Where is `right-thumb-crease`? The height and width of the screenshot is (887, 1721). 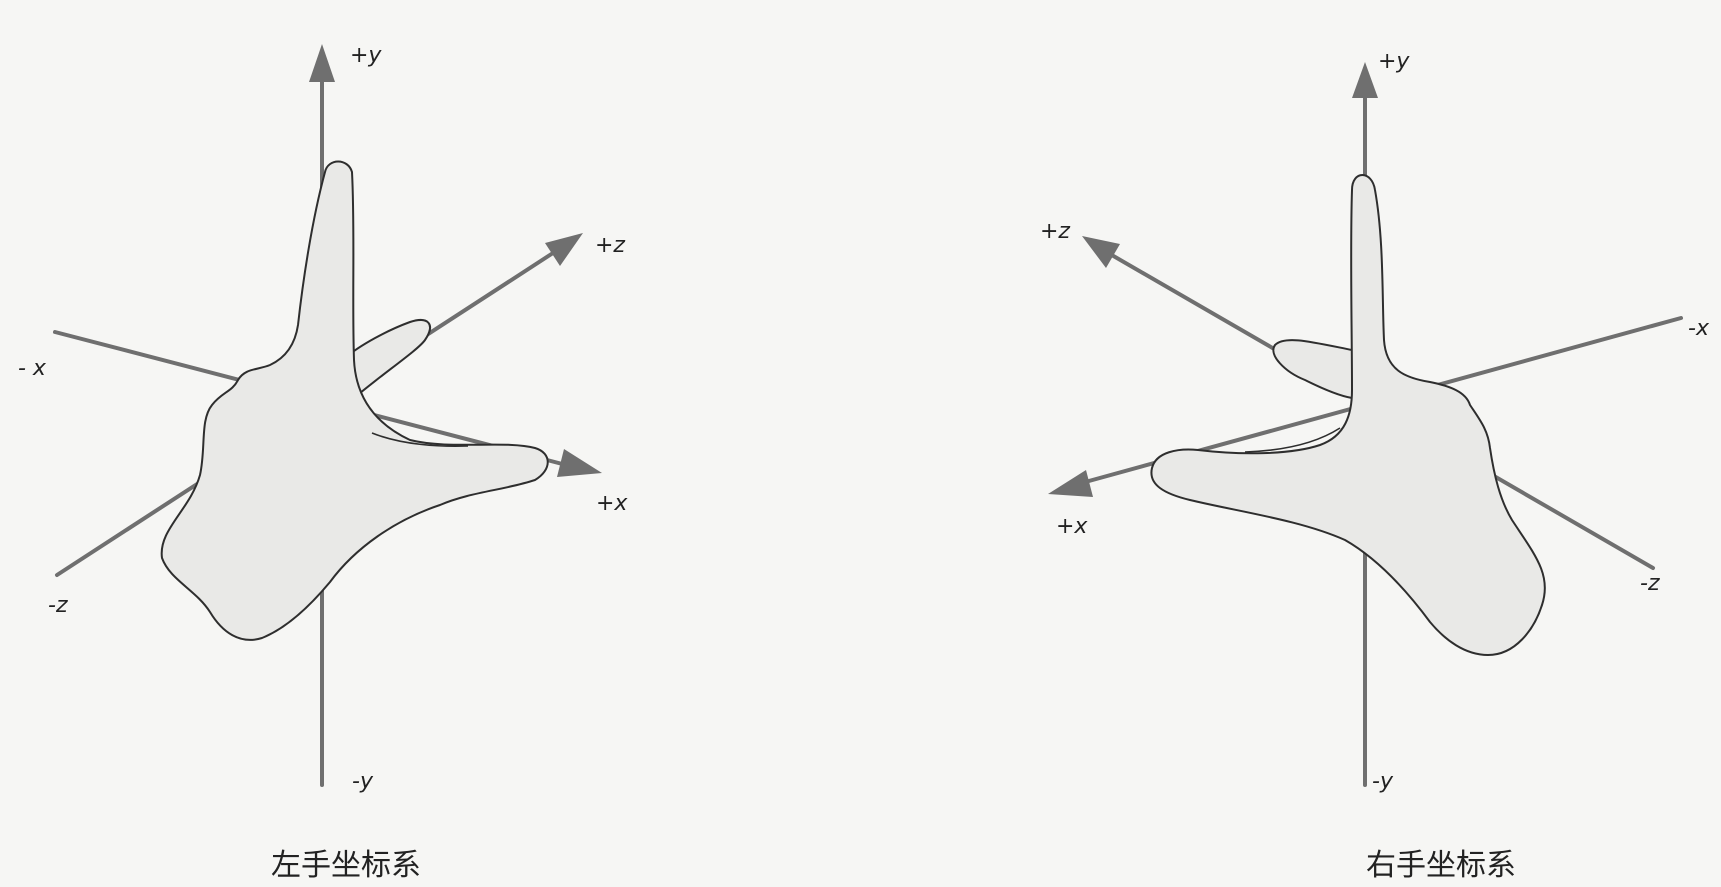
right-thumb-crease is located at coordinates (1292, 440).